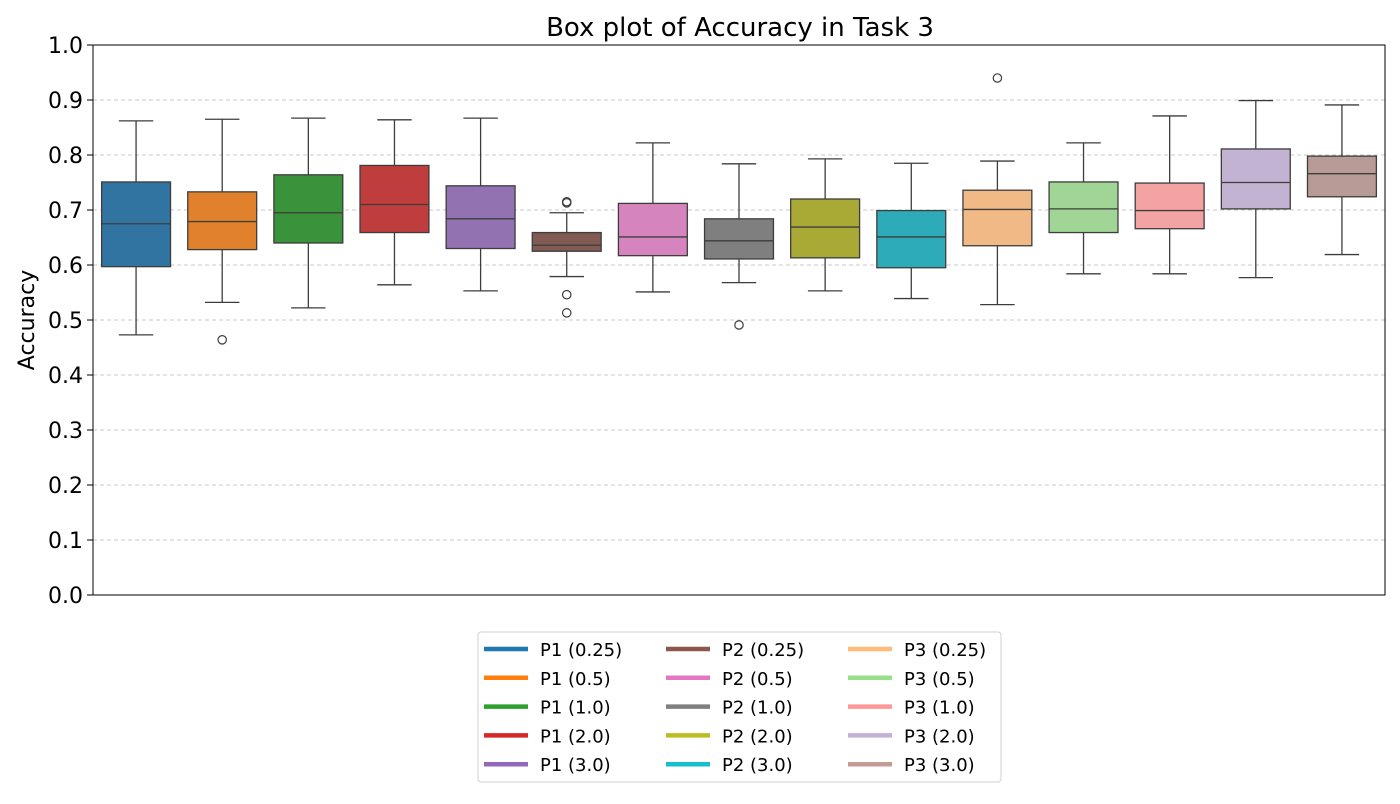  I want to click on y-tick-label: 0.0, so click(65, 596).